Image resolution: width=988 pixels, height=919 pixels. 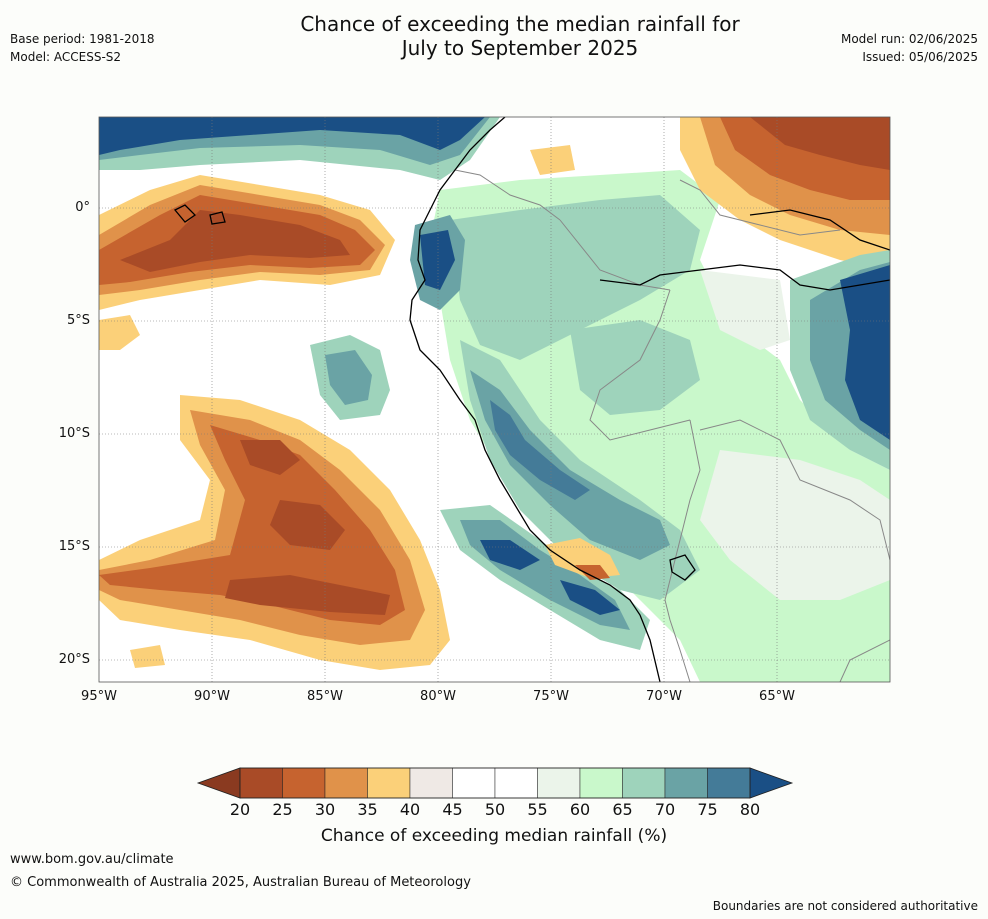 I want to click on lat-label: 10°S, so click(x=74, y=433).